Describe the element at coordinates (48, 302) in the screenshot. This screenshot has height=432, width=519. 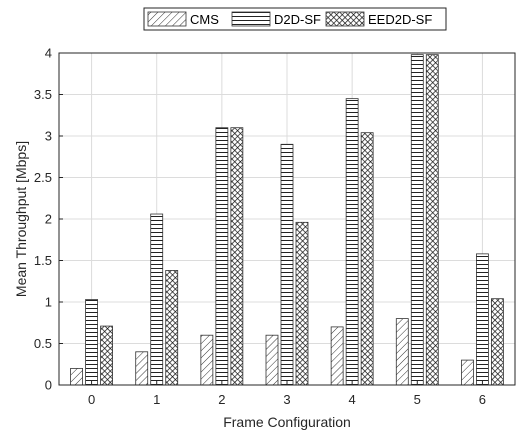
I see `y-tick-label: 1` at that location.